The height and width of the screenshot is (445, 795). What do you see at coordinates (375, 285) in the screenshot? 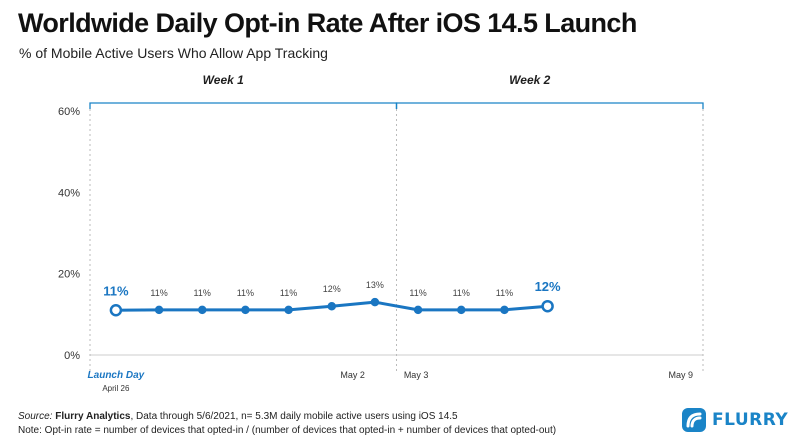
I see `data-label: 13%` at bounding box center [375, 285].